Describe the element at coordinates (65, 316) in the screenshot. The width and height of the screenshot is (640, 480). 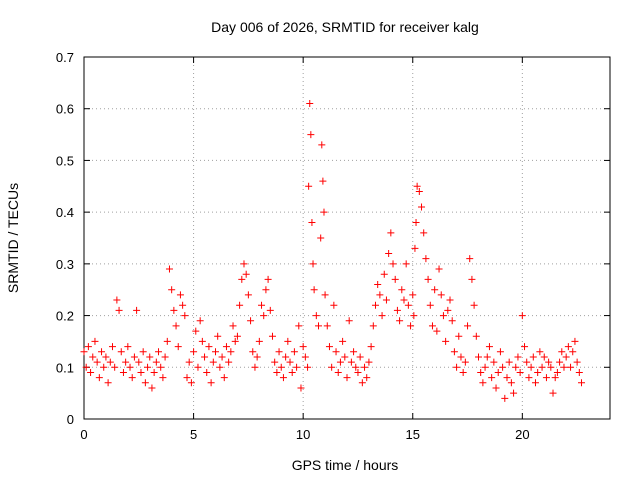
I see `y-tick-label: 0.2` at that location.